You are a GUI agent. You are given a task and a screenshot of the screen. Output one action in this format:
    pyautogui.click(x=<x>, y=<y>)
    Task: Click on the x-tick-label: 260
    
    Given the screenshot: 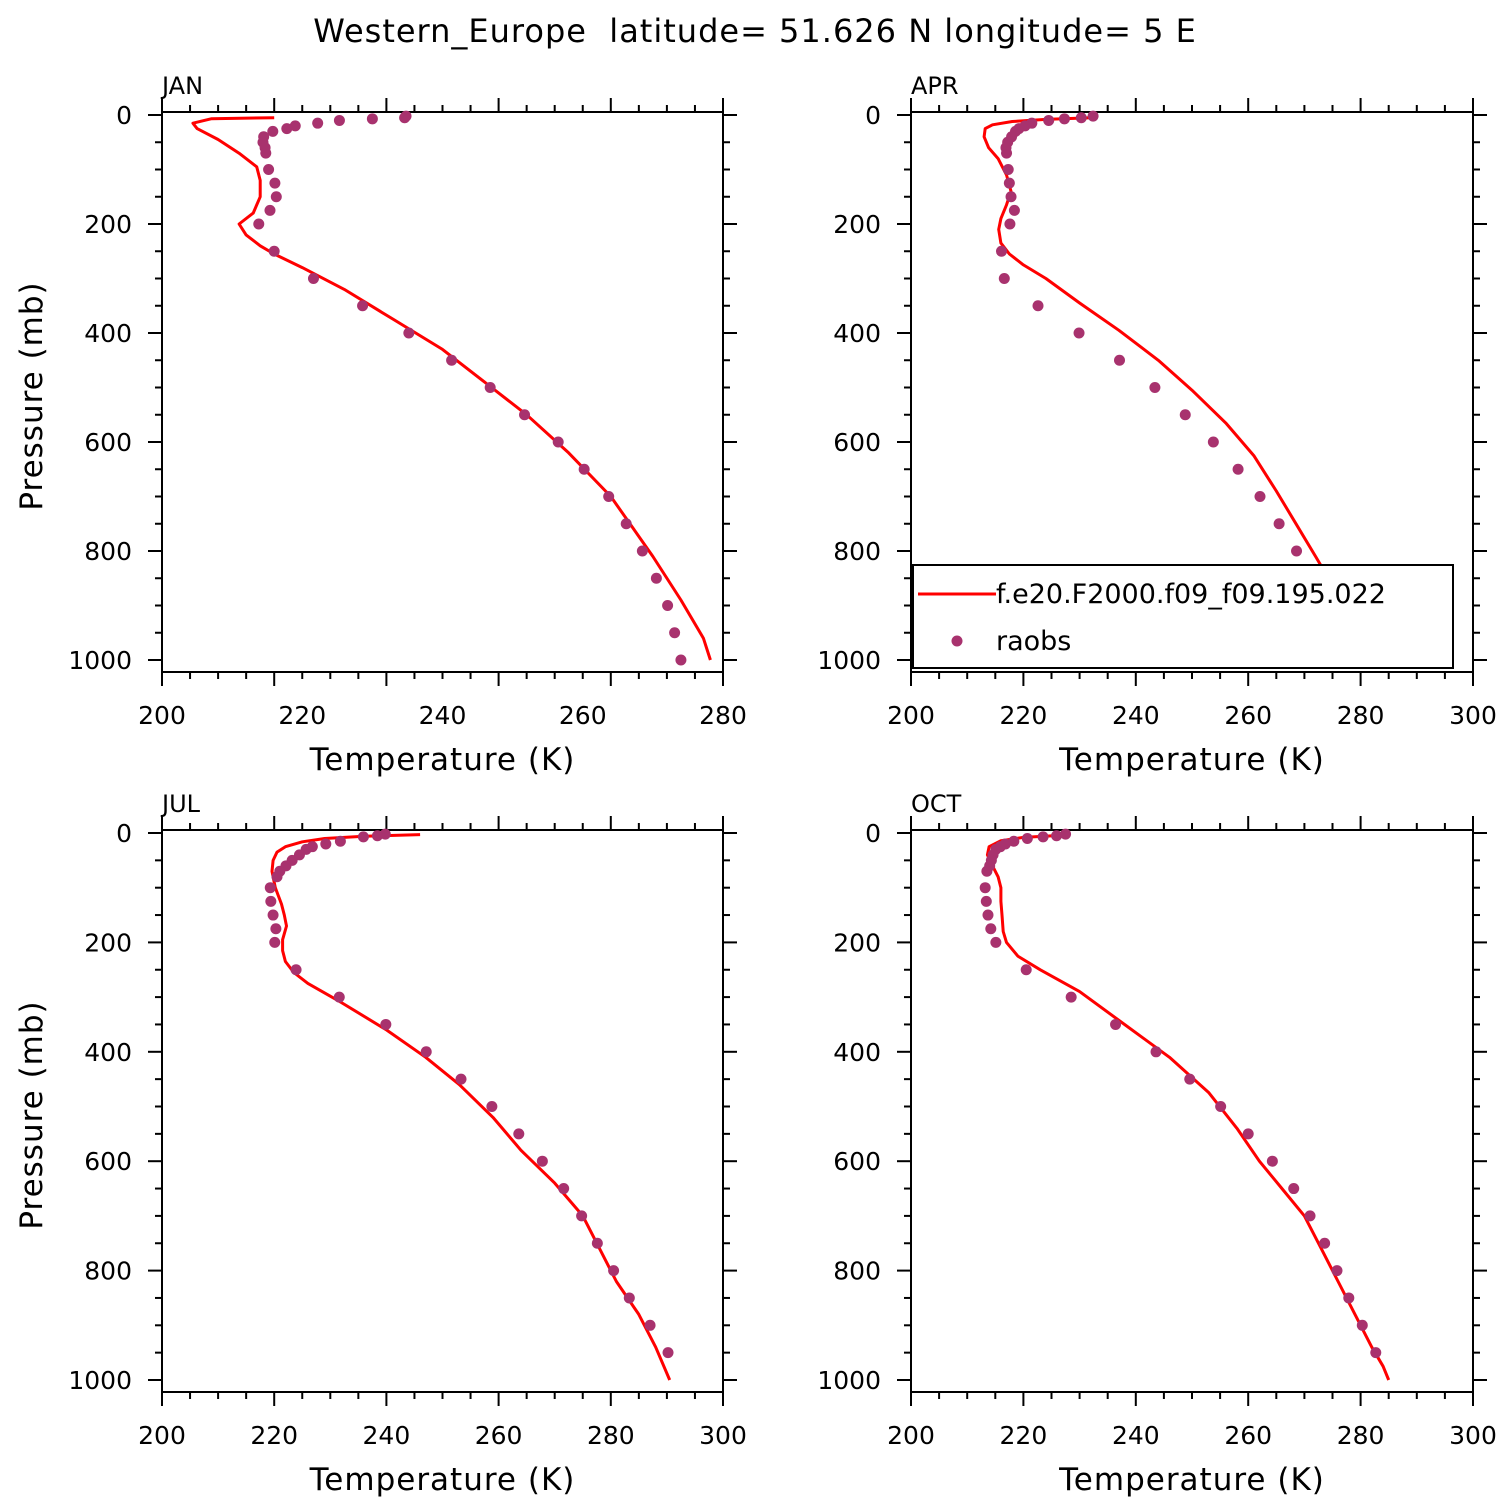 What is the action you would take?
    pyautogui.click(x=1248, y=1435)
    